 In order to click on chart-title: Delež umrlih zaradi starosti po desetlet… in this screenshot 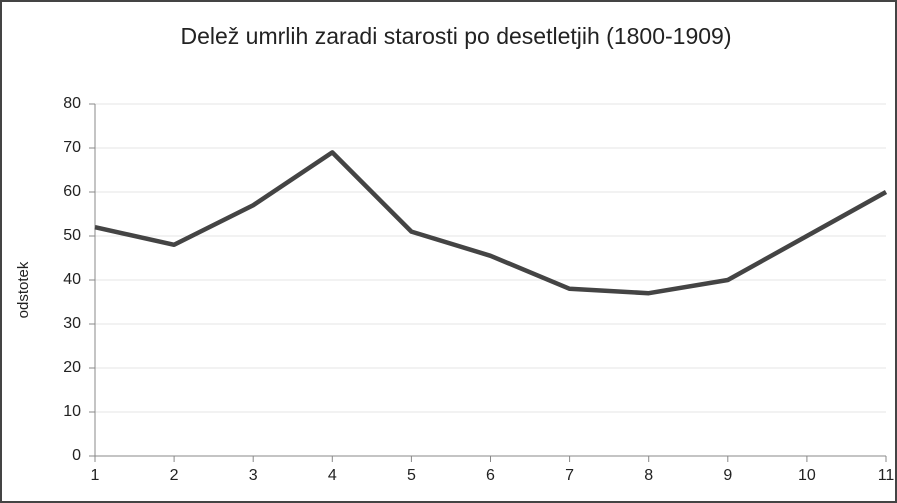, I will do `click(455, 36)`.